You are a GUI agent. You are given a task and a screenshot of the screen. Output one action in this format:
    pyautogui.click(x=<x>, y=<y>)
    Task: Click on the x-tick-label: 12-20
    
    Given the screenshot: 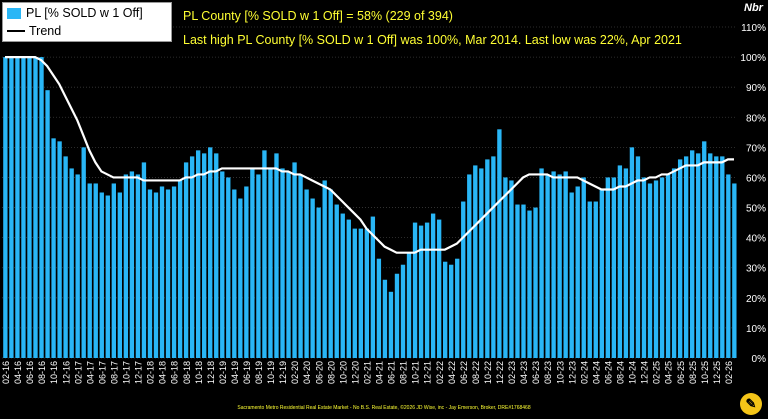 What is the action you would take?
    pyautogui.click(x=355, y=372)
    